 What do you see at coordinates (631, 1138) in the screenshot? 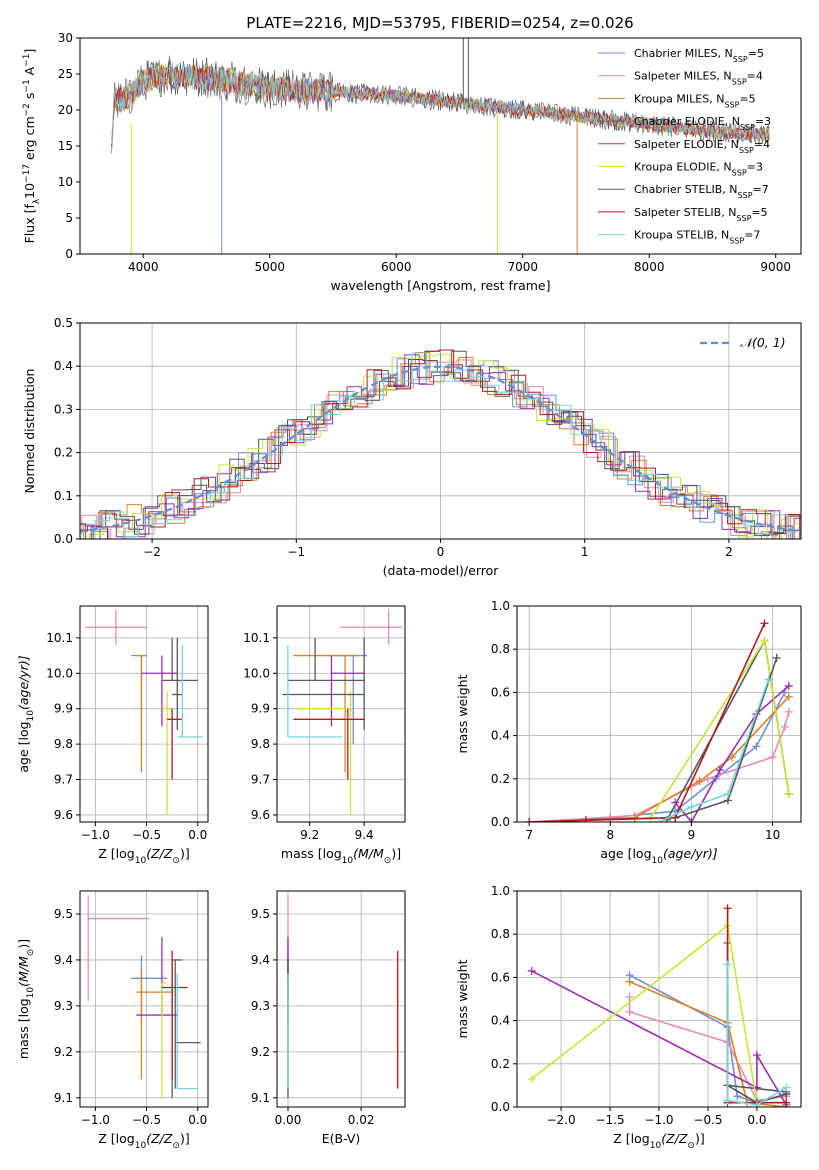
I see `label-part: Z [log` at bounding box center [631, 1138].